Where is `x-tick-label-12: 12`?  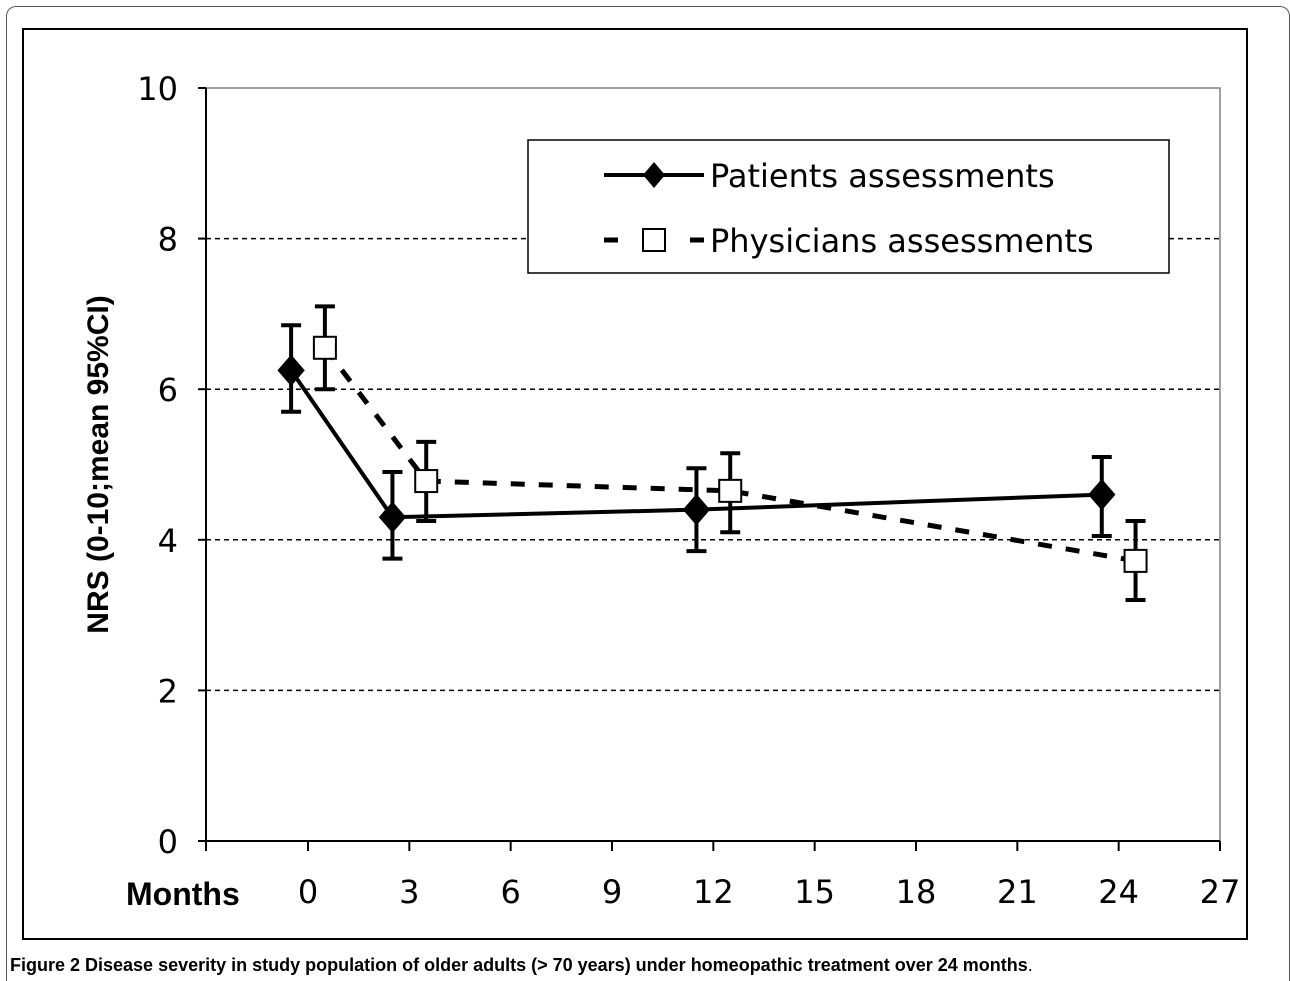 x-tick-label-12: 12 is located at coordinates (713, 892).